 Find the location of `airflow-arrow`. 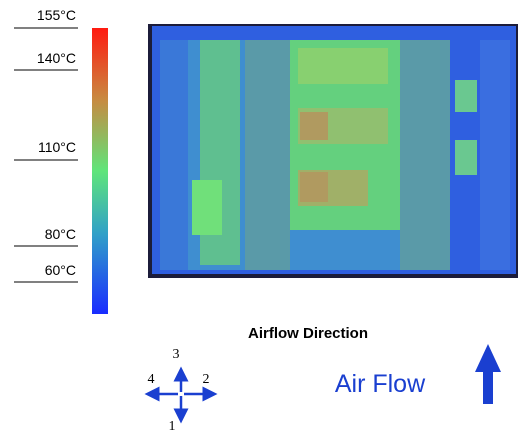

airflow-arrow is located at coordinates (488, 374).